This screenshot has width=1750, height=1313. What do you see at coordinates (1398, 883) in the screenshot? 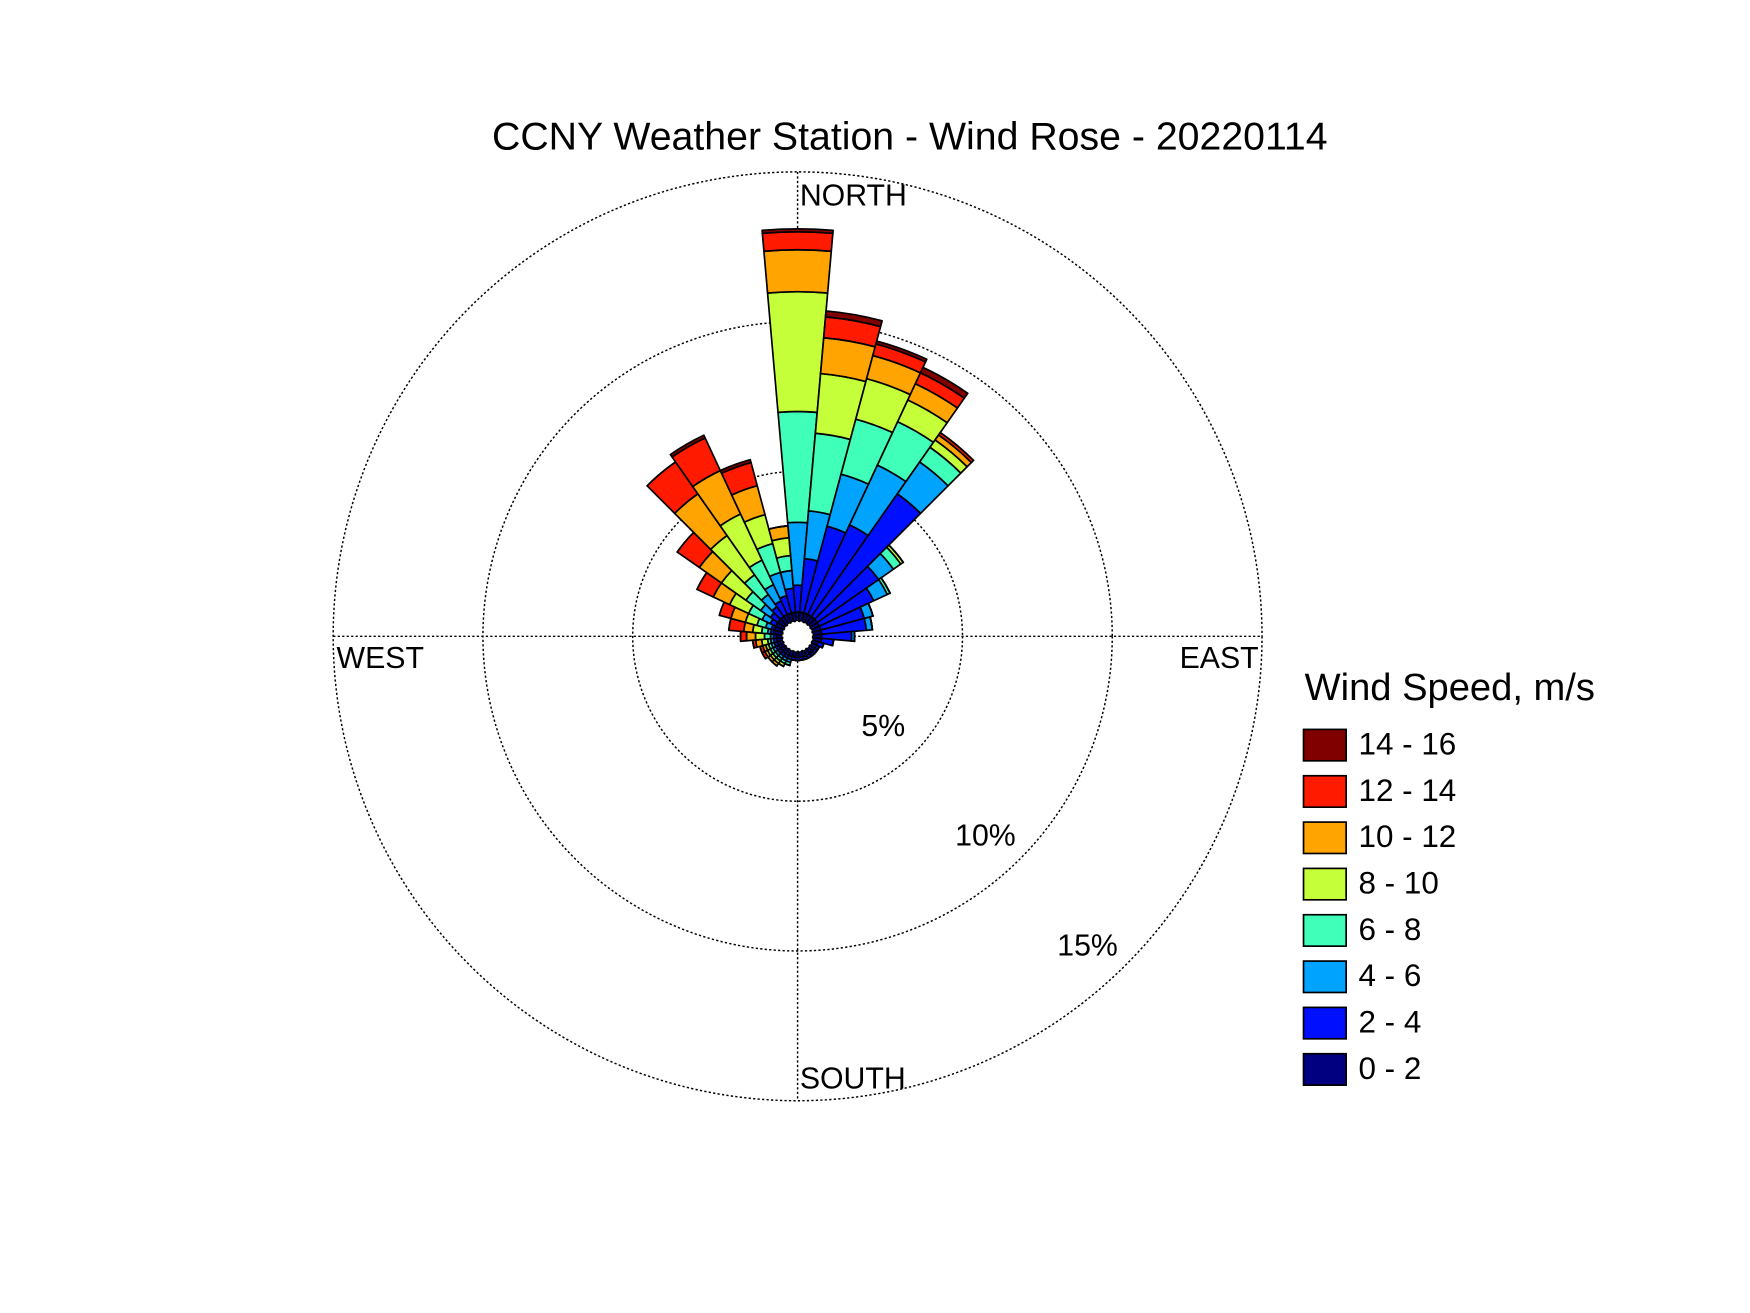
I see `legend-label: 8 - 10` at bounding box center [1398, 883].